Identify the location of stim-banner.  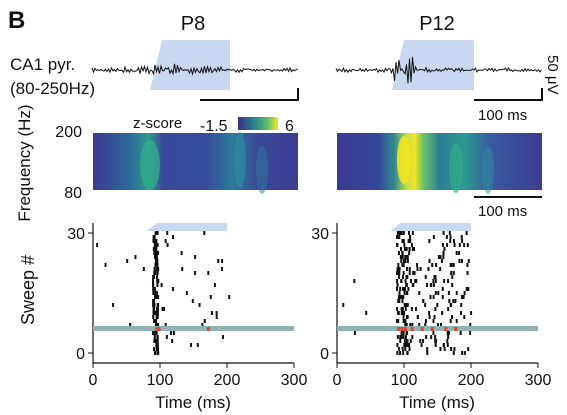
(186, 227).